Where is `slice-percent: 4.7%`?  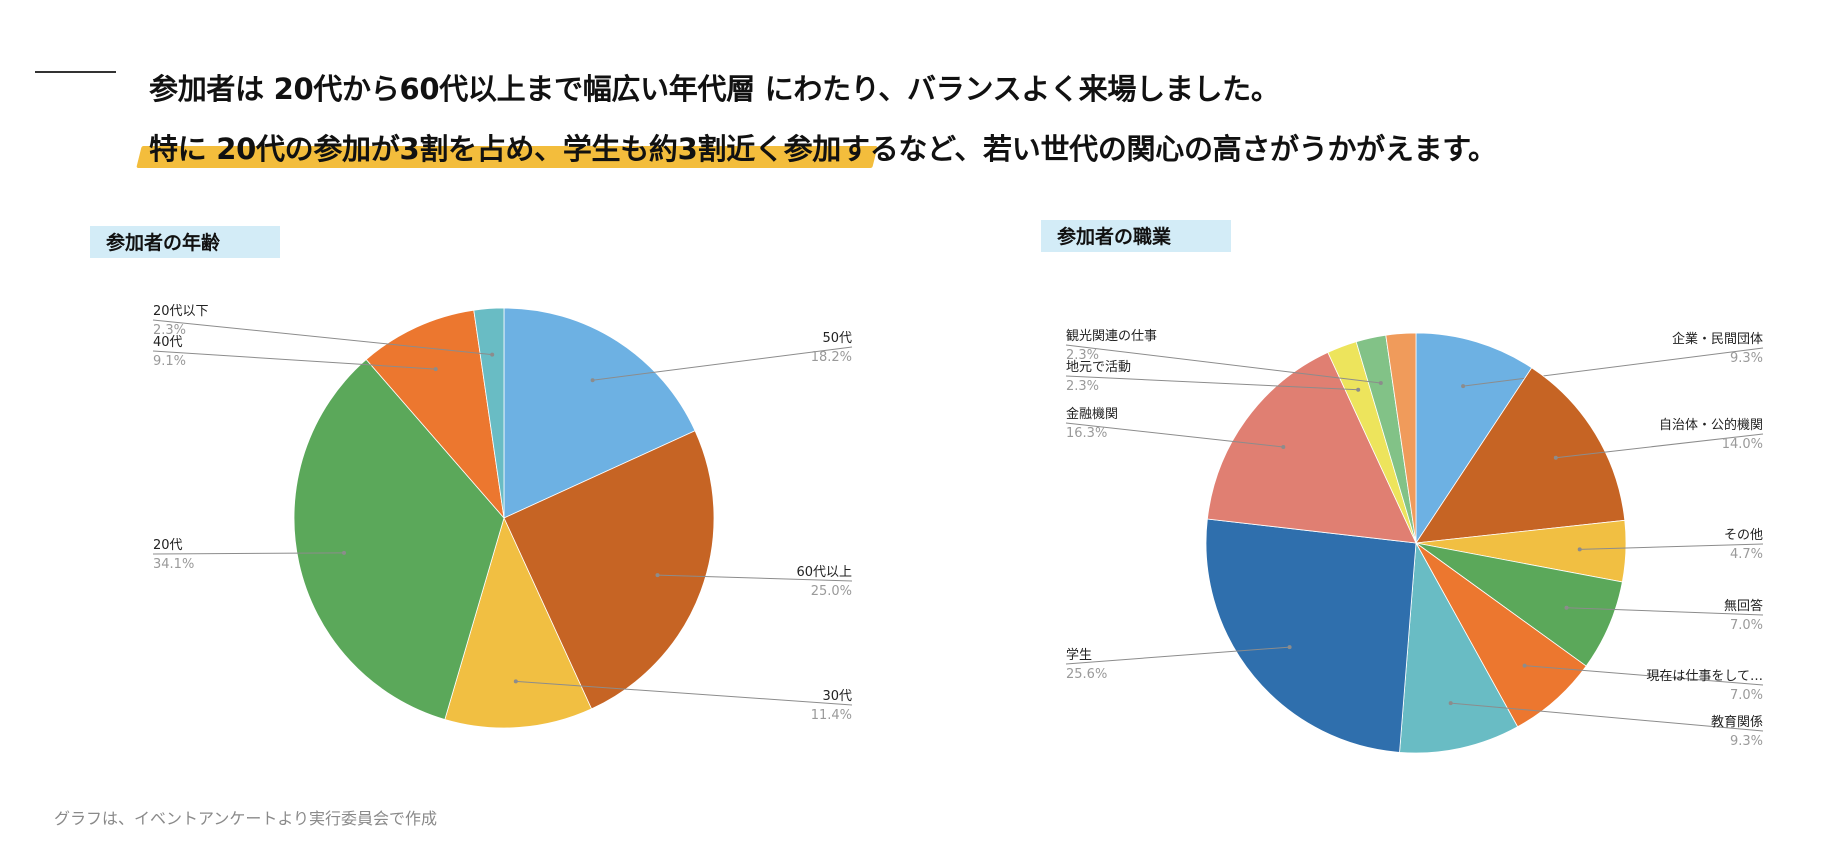
slice-percent: 4.7% is located at coordinates (1746, 554).